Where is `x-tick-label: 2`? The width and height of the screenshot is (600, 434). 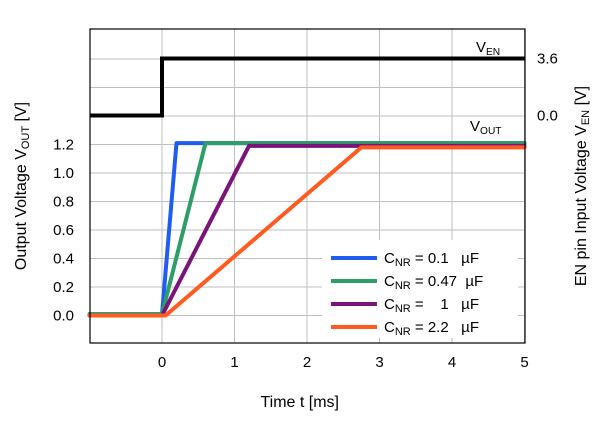 x-tick-label: 2 is located at coordinates (307, 362).